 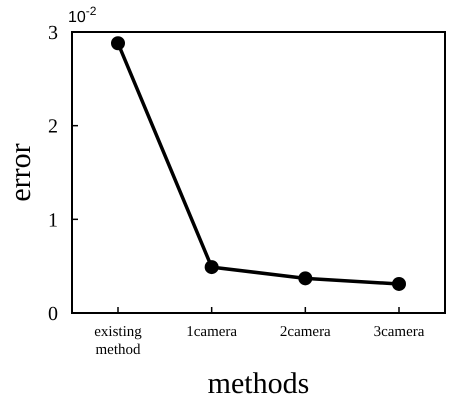 What do you see at coordinates (306, 332) in the screenshot?
I see `x-tick-label: 2camera` at bounding box center [306, 332].